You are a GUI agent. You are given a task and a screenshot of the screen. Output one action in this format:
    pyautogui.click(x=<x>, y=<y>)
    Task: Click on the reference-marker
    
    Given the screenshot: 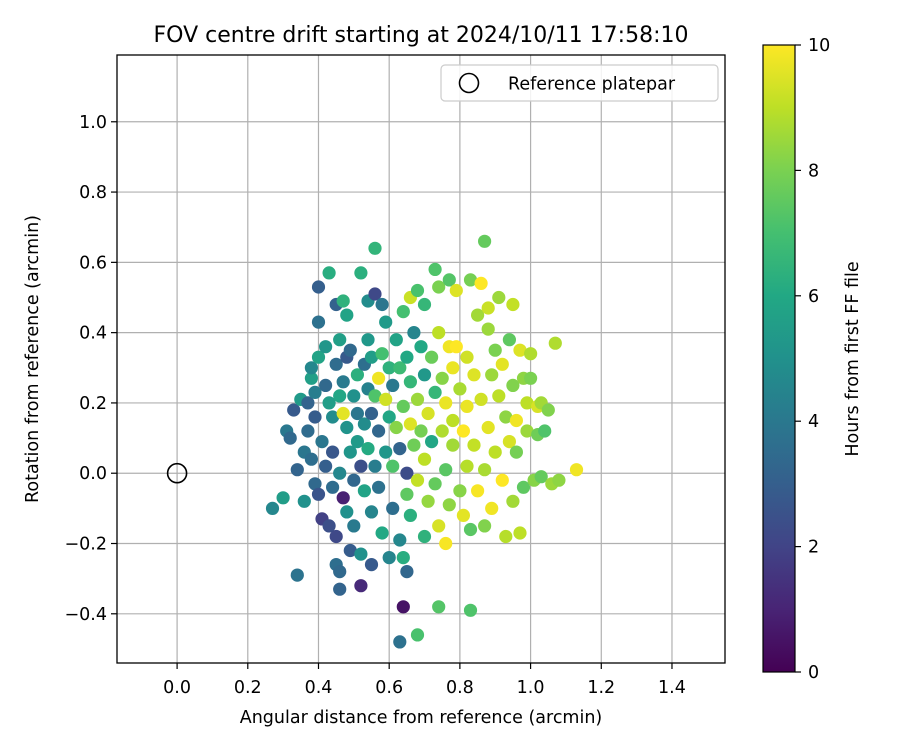 What is the action you would take?
    pyautogui.click(x=177, y=473)
    